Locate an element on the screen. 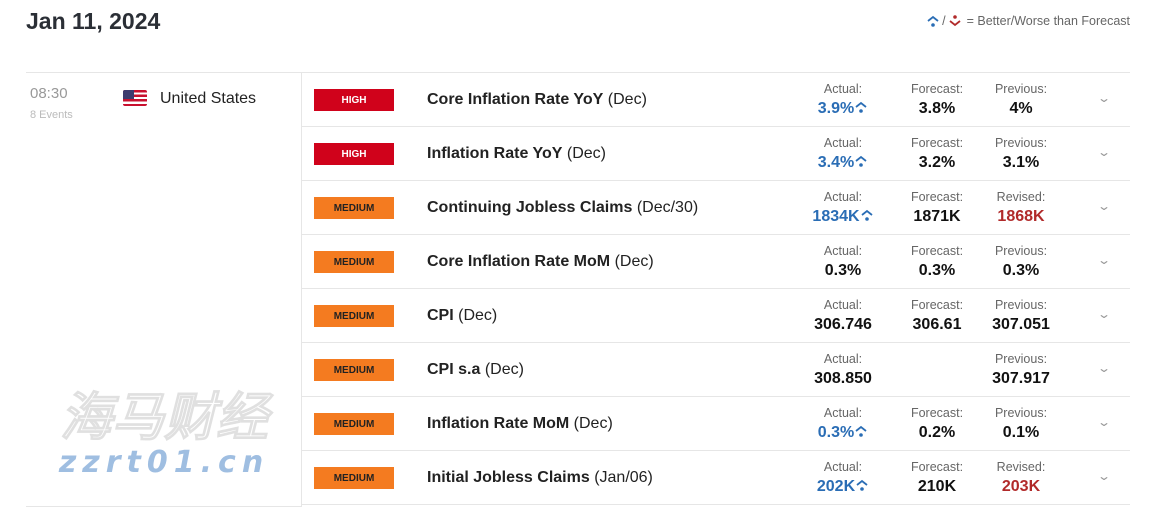 This screenshot has height=511, width=1172. event-name: Core Inflation Rate YoY (Dec) is located at coordinates (537, 99).